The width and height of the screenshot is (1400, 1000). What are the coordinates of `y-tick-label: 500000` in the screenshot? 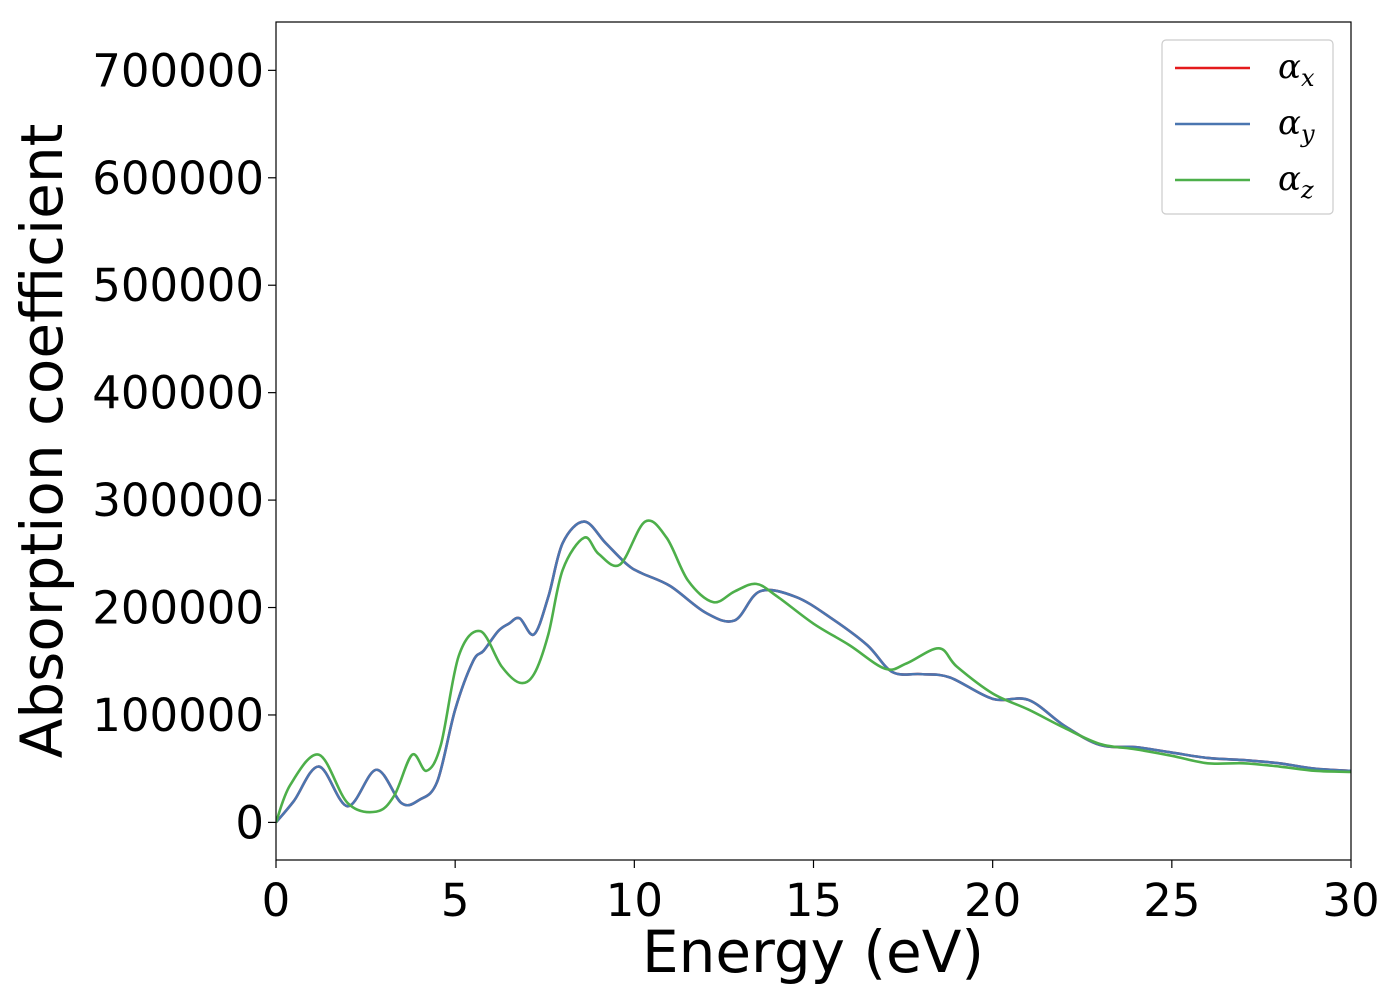 It's located at (178, 285).